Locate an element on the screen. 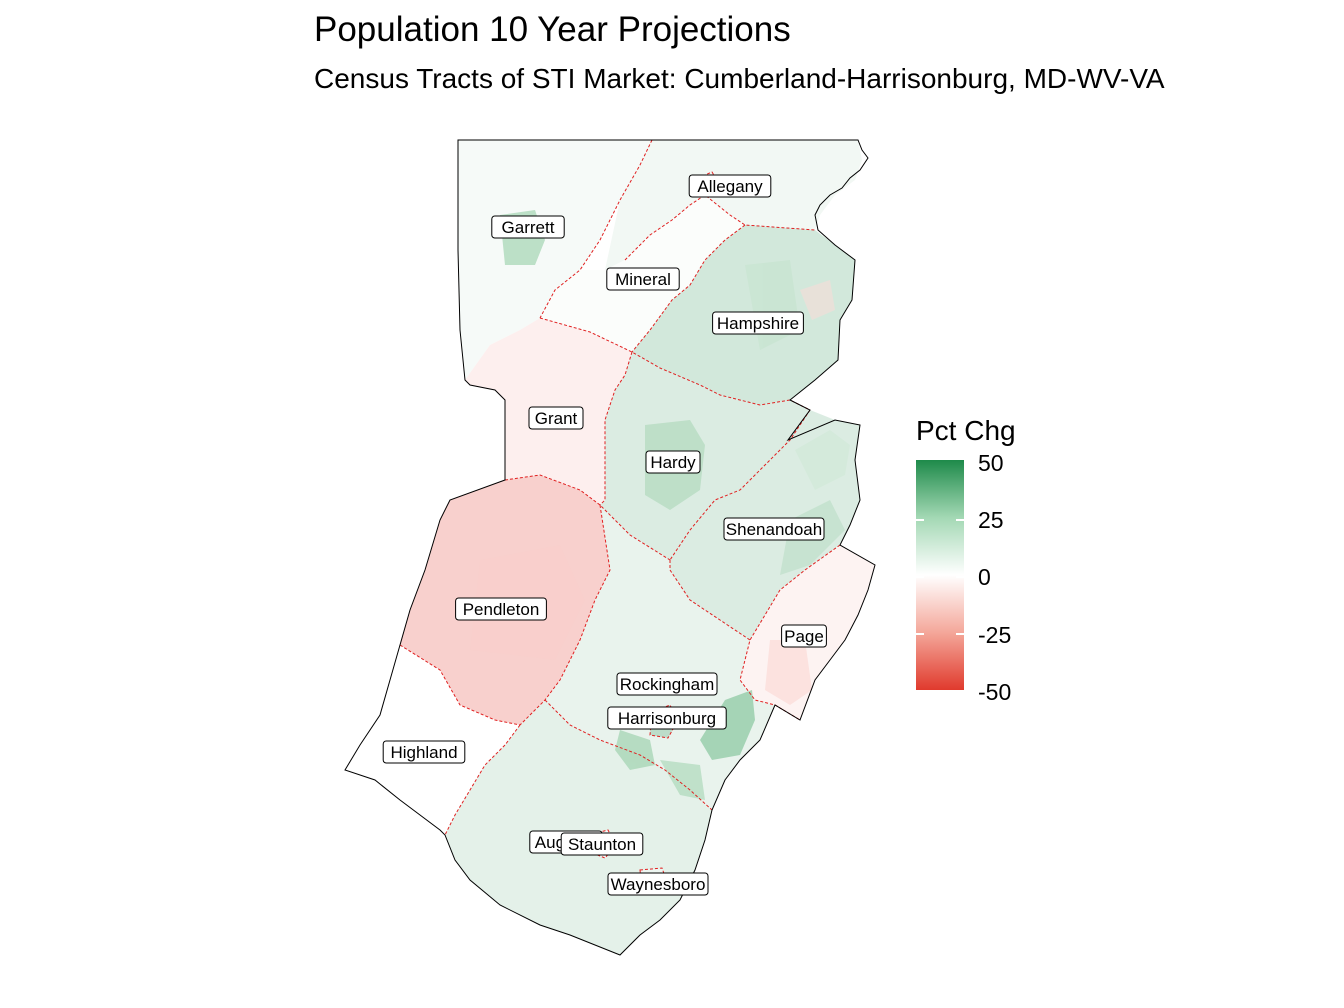 This screenshot has height=1008, width=1344. county-label-highland: Highland is located at coordinates (424, 752).